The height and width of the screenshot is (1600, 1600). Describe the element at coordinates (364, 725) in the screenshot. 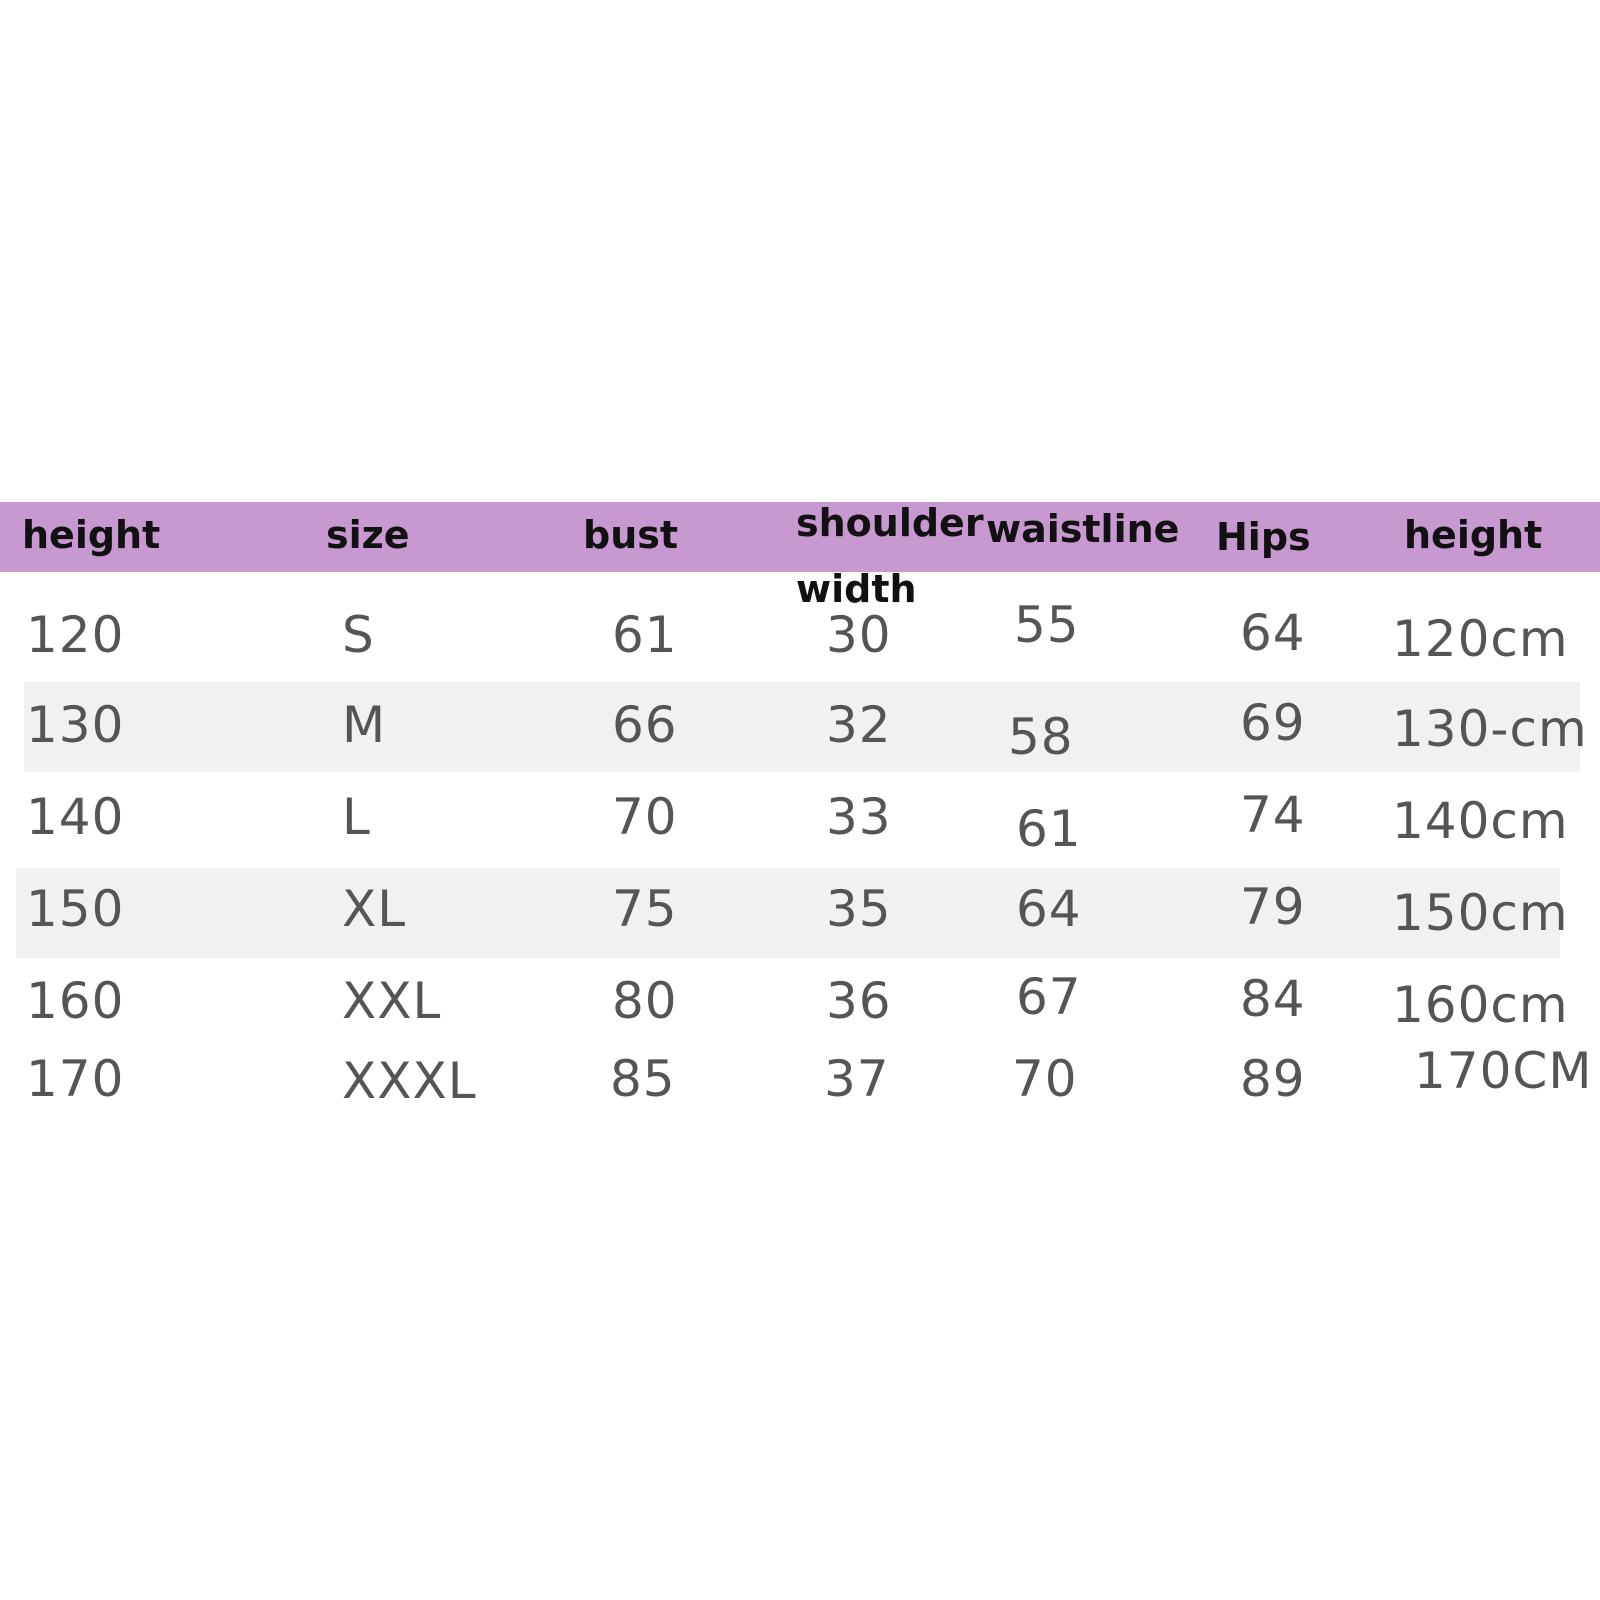

I see `cell-size: M` at that location.